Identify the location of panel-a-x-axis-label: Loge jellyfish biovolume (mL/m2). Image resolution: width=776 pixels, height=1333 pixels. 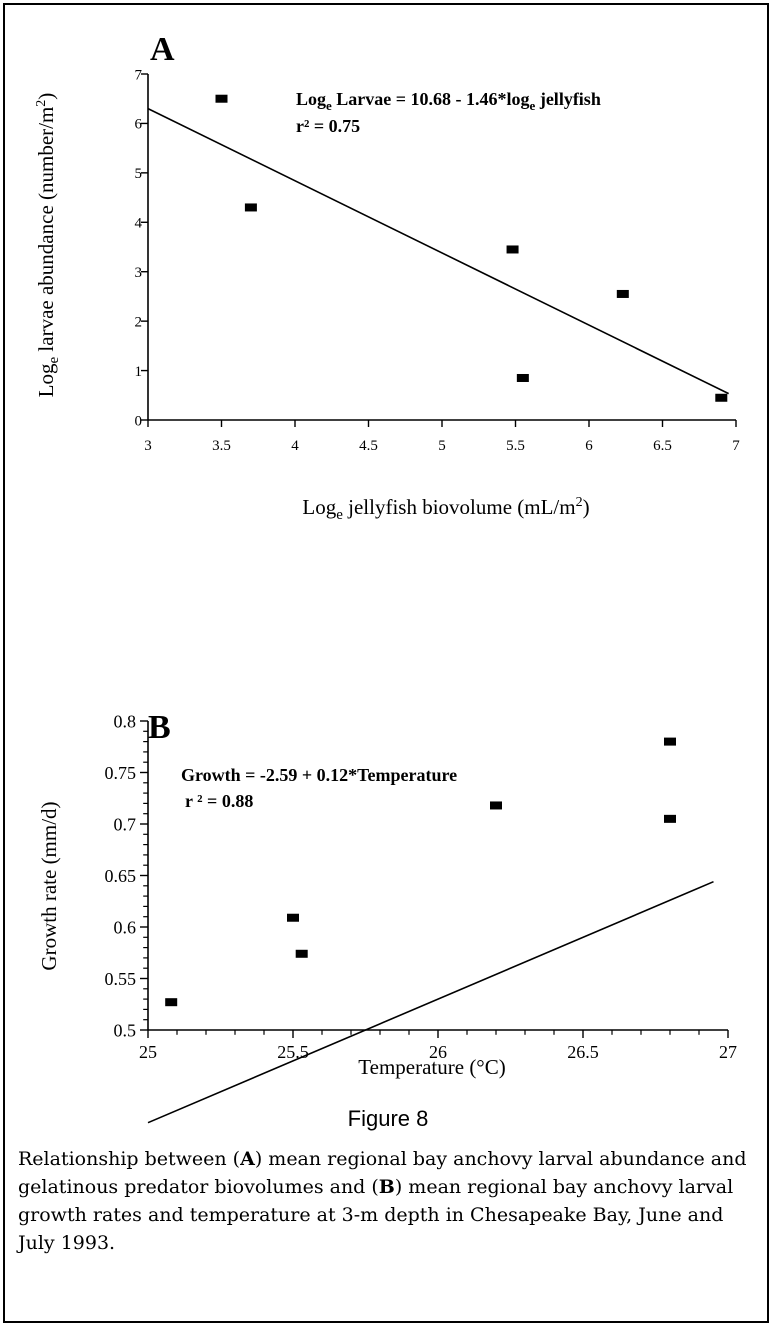
(445, 509).